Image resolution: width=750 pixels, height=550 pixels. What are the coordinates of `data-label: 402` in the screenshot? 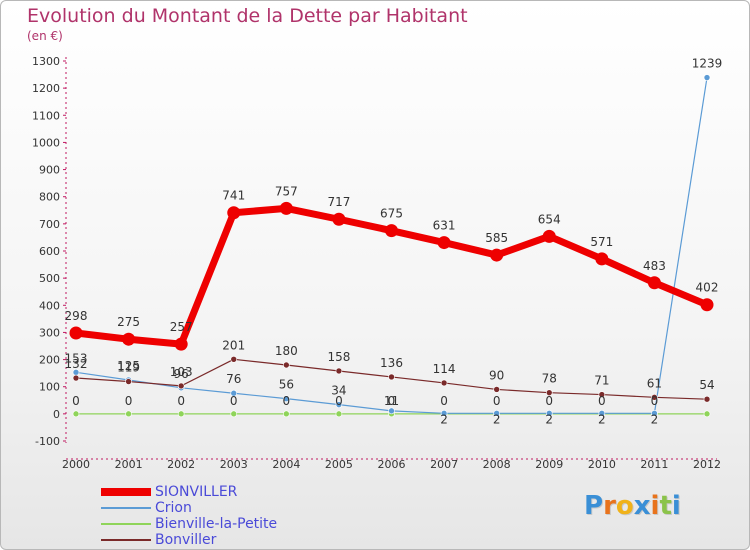 It's located at (707, 288).